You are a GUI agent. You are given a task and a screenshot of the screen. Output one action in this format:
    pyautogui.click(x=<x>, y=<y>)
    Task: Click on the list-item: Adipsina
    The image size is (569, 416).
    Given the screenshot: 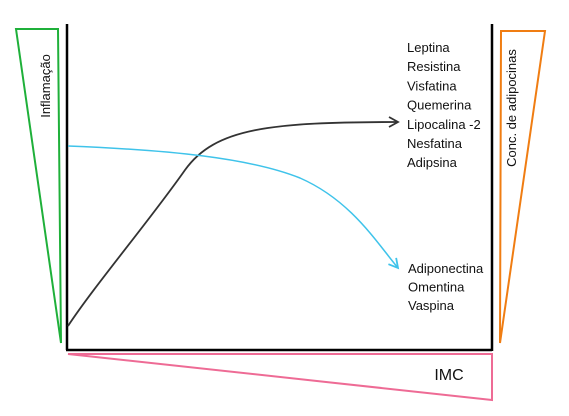 What is the action you would take?
    pyautogui.click(x=432, y=162)
    